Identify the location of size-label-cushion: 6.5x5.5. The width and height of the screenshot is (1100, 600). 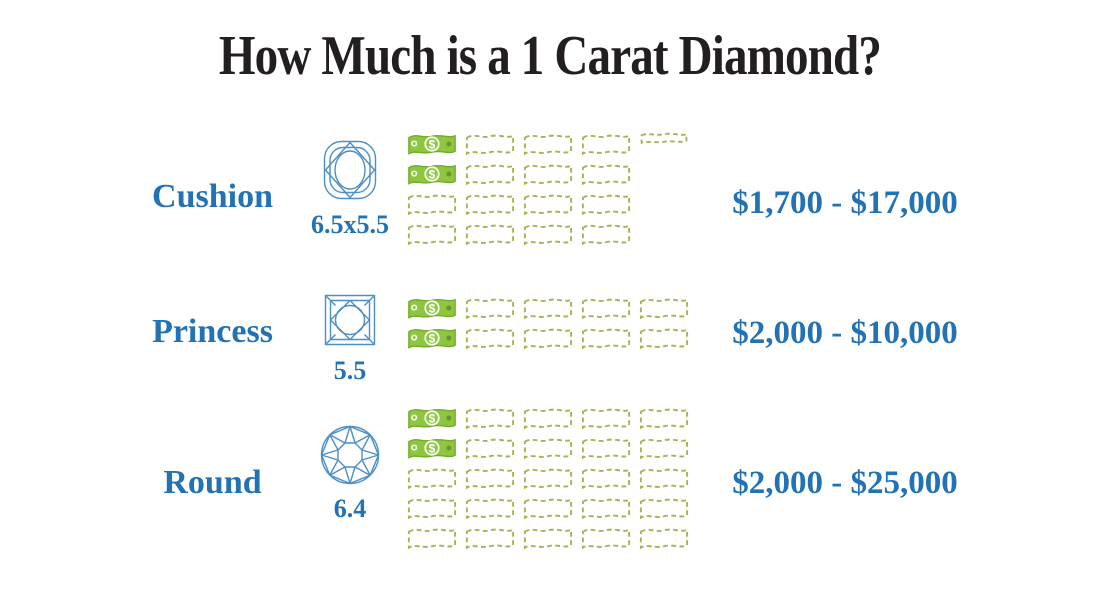
(350, 224).